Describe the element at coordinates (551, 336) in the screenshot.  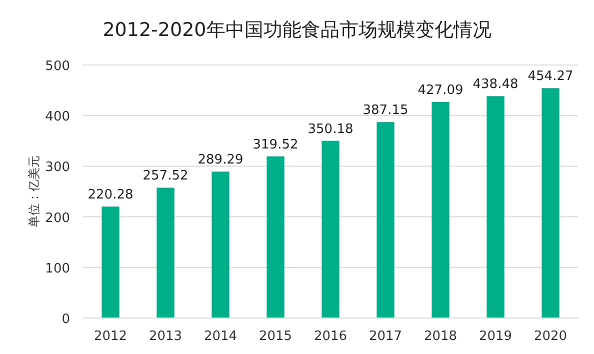
I see `x-tick-label: 2020` at that location.